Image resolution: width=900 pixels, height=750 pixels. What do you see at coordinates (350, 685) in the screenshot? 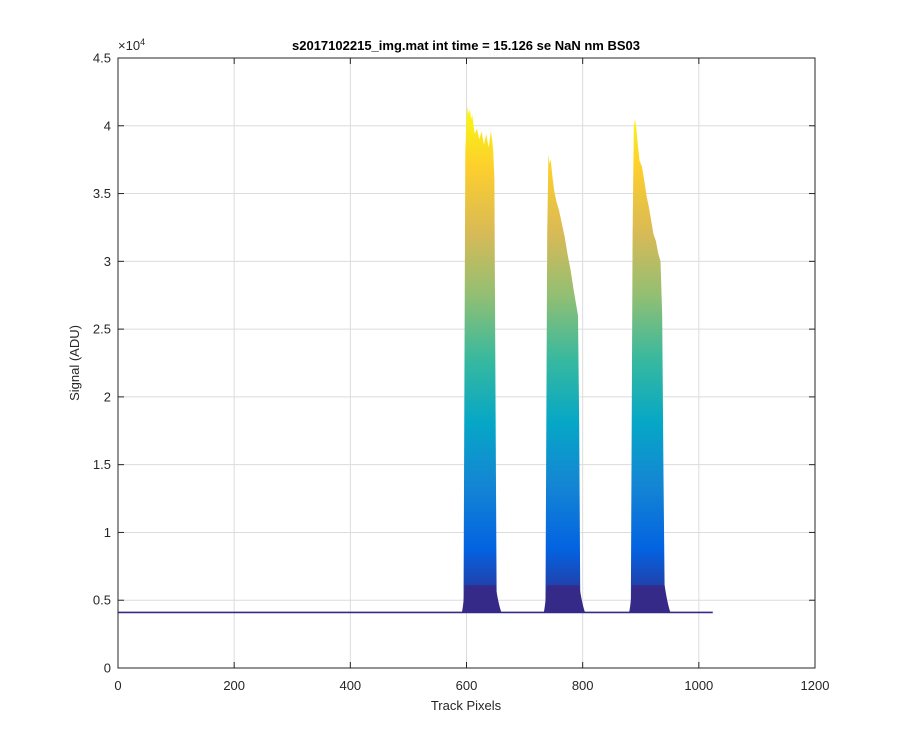
I see `x-tick-label: 400` at bounding box center [350, 685].